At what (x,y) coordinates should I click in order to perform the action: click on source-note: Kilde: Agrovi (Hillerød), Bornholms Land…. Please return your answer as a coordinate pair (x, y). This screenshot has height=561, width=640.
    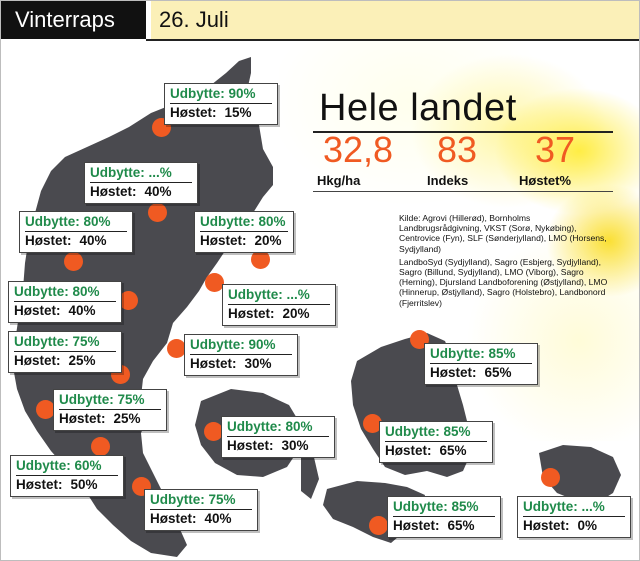
    Looking at the image, I should click on (505, 262).